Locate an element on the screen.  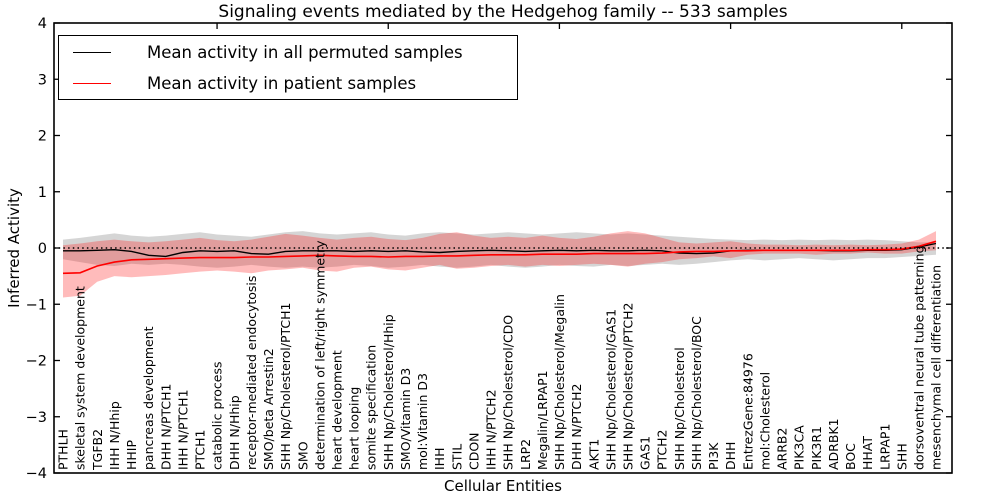
permuted-confidence-band is located at coordinates (499, 249).